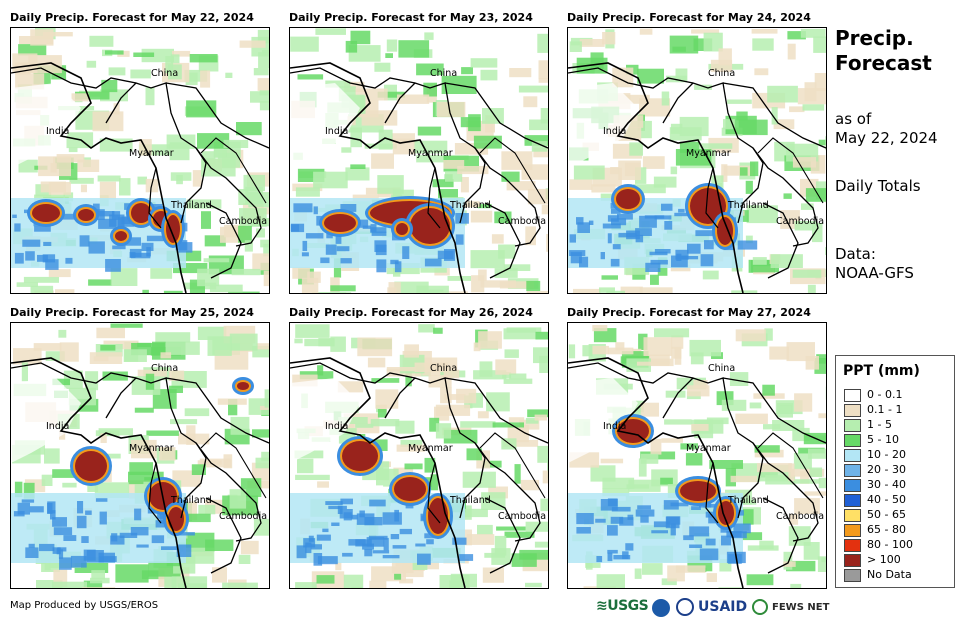 The height and width of the screenshot is (624, 970). I want to click on legend-label: 65 - 80, so click(886, 529).